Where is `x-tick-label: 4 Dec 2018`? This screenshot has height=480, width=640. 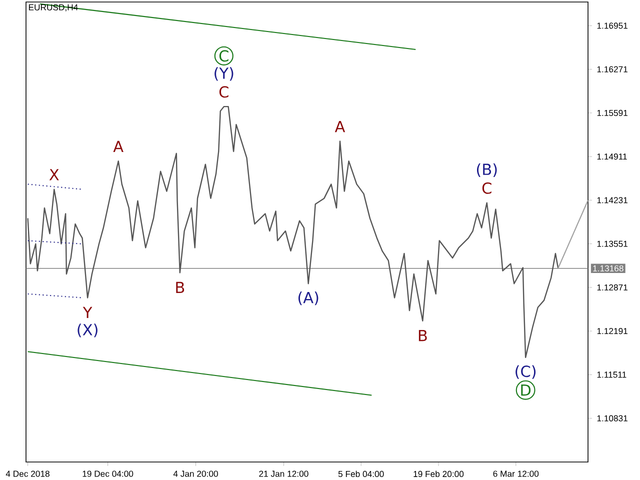
x-tick-label: 4 Dec 2018 is located at coordinates (28, 473).